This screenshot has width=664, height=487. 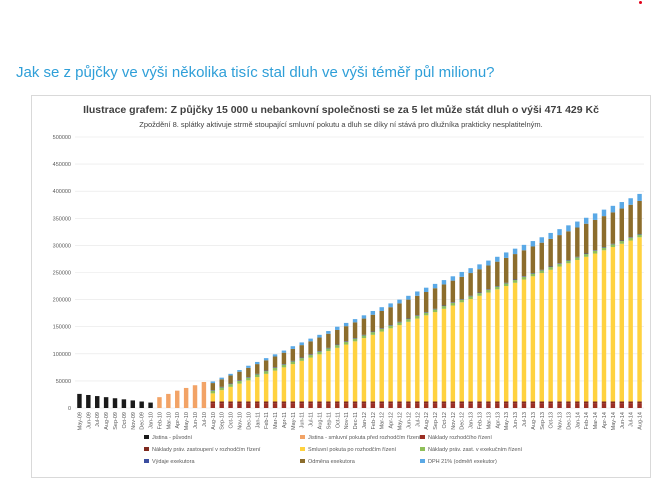 I want to click on x-tick-label: Dec-12, so click(x=463, y=421).